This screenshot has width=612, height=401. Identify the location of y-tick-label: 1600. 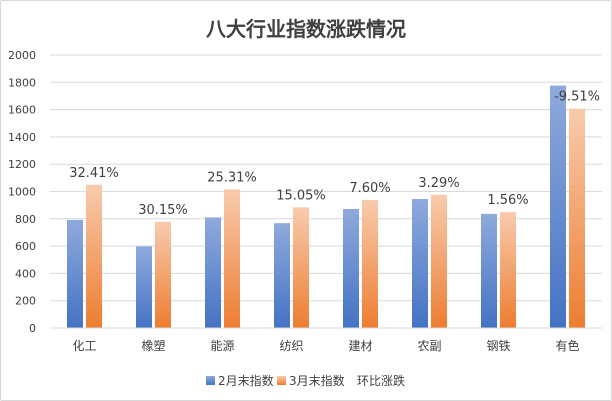
(22, 110).